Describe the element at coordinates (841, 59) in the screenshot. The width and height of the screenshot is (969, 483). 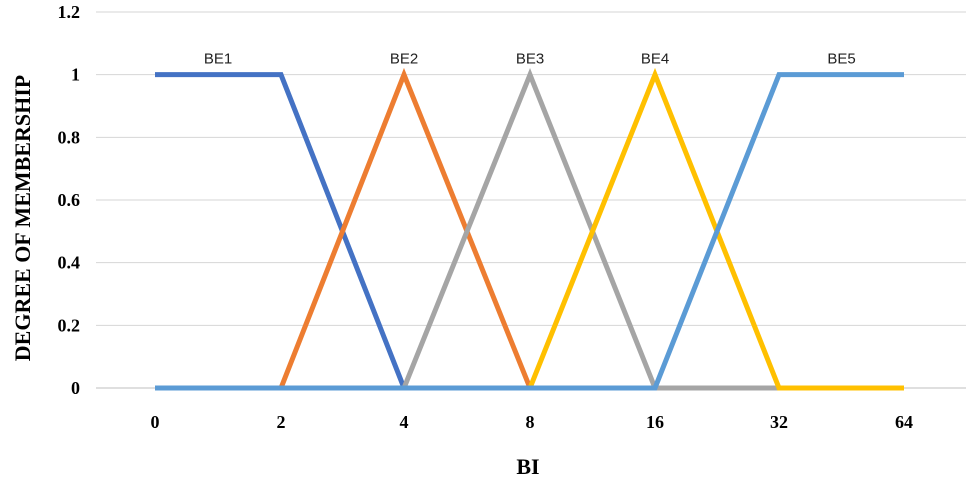
I see `series-label-be5: BE5` at that location.